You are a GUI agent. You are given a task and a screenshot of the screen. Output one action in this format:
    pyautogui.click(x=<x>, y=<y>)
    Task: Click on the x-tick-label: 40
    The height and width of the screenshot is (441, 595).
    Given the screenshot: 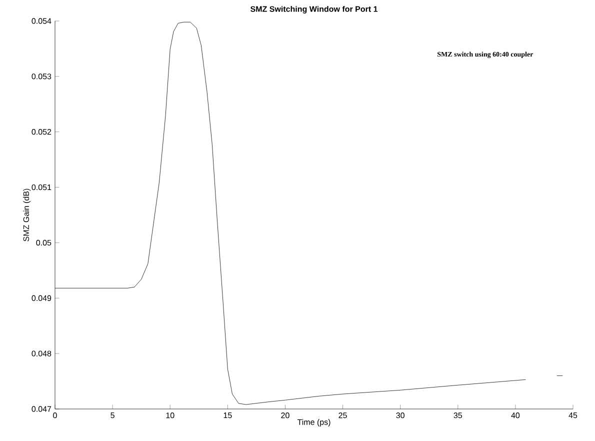 What is the action you would take?
    pyautogui.click(x=515, y=415)
    